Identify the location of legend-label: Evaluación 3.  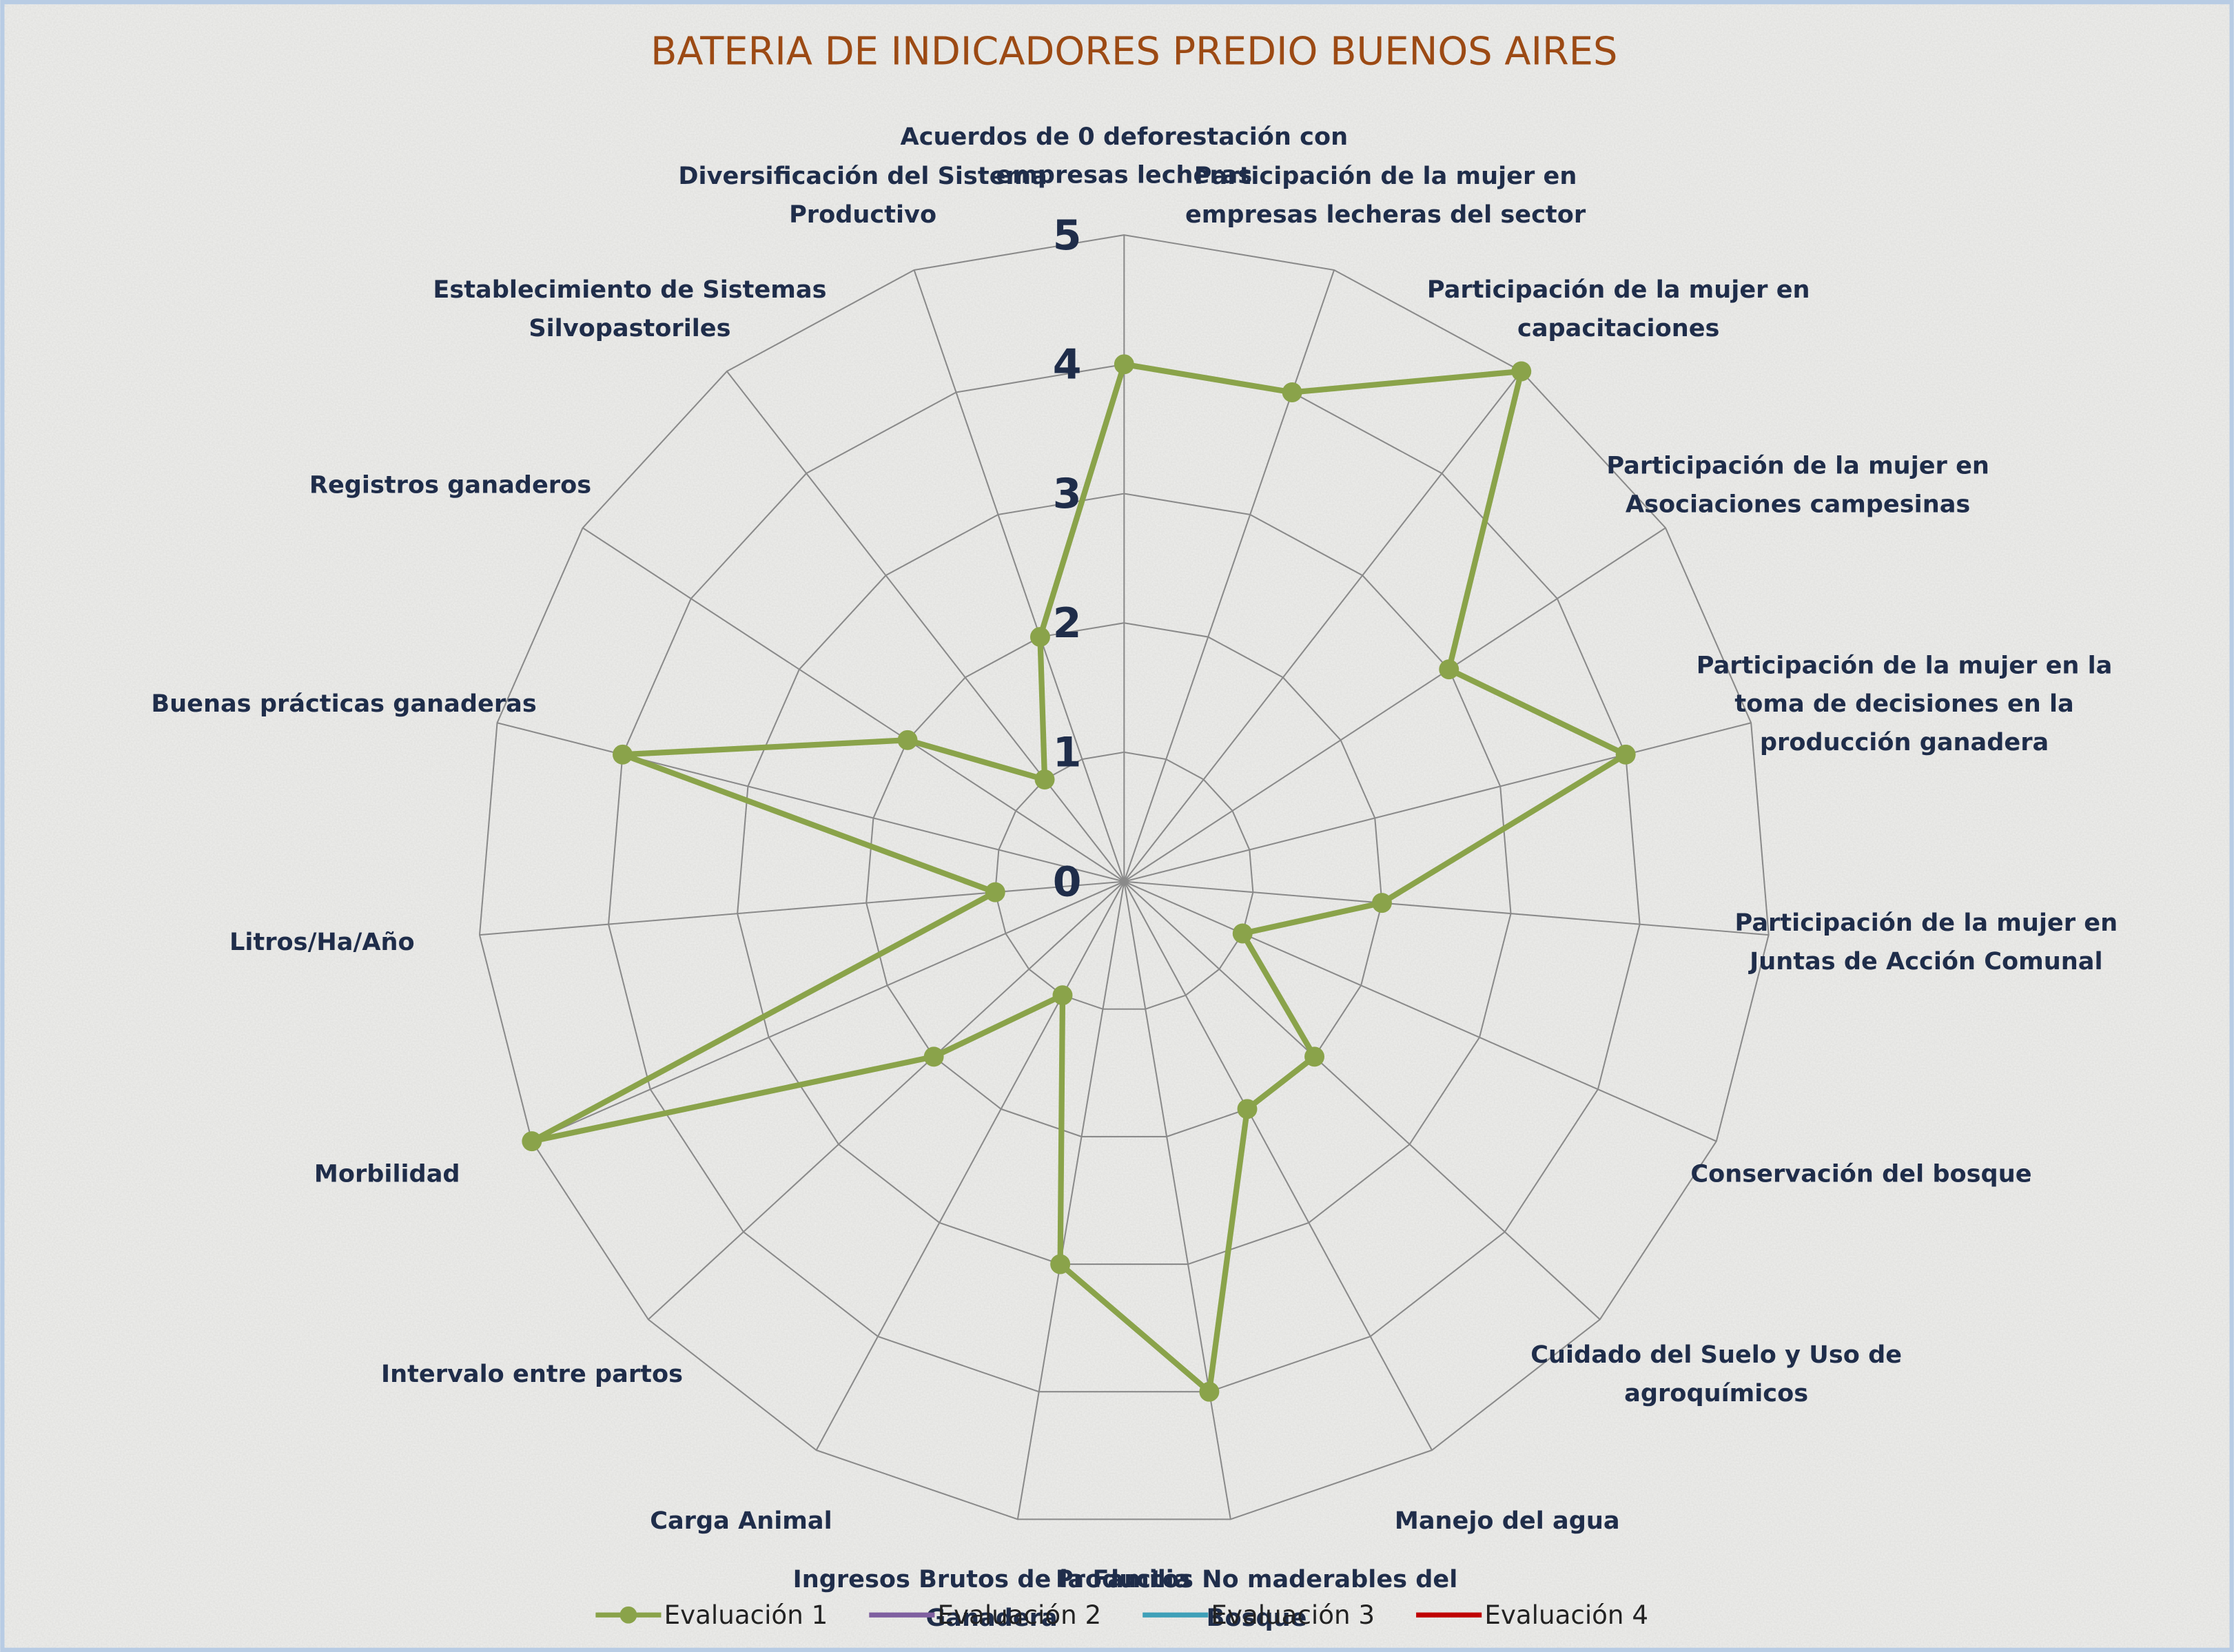
(1293, 1615).